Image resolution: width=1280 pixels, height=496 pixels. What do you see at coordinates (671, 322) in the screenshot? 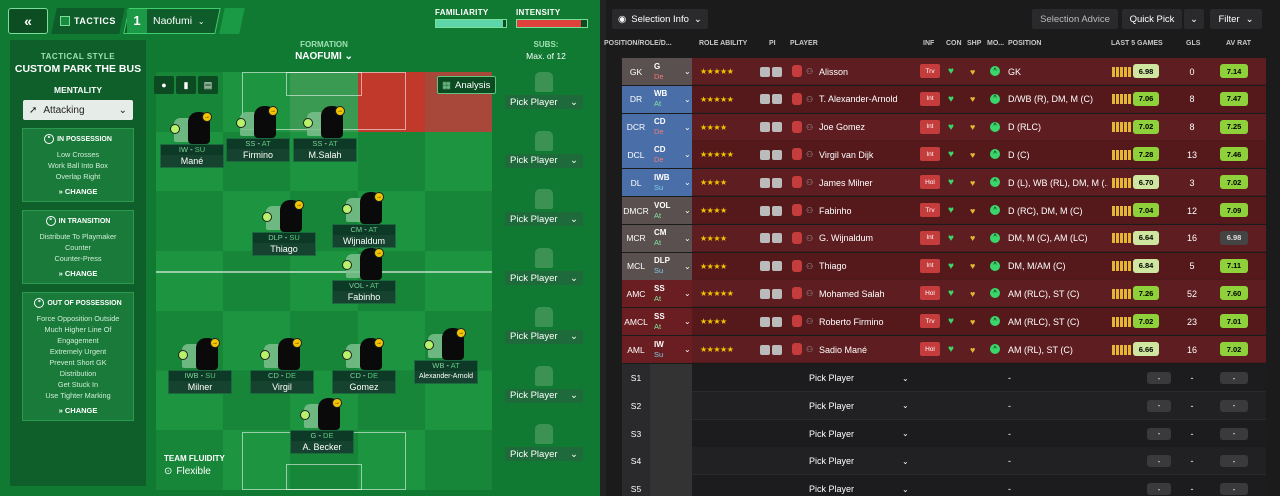
I see `row-role: SS At` at bounding box center [671, 322].